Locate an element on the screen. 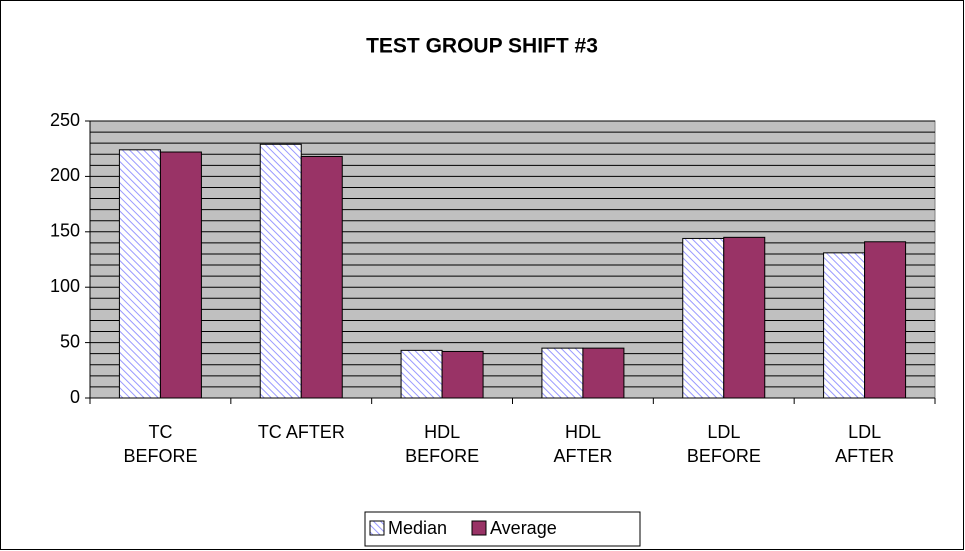  chart-title: TEST GROUP SHIFT #3 is located at coordinates (482, 46).